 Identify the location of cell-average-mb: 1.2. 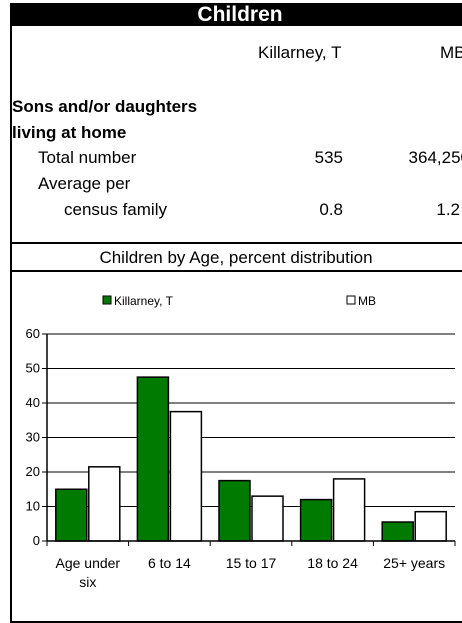
(448, 209).